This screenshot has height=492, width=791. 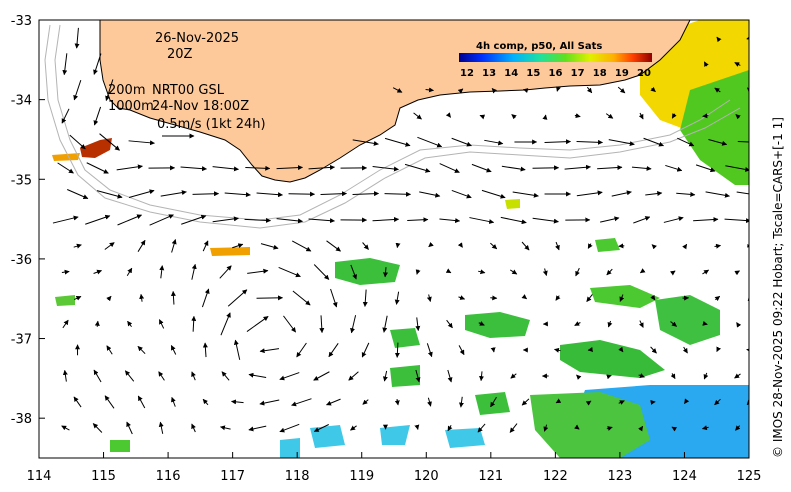 I want to click on x-tick-label: 125, so click(x=749, y=476).